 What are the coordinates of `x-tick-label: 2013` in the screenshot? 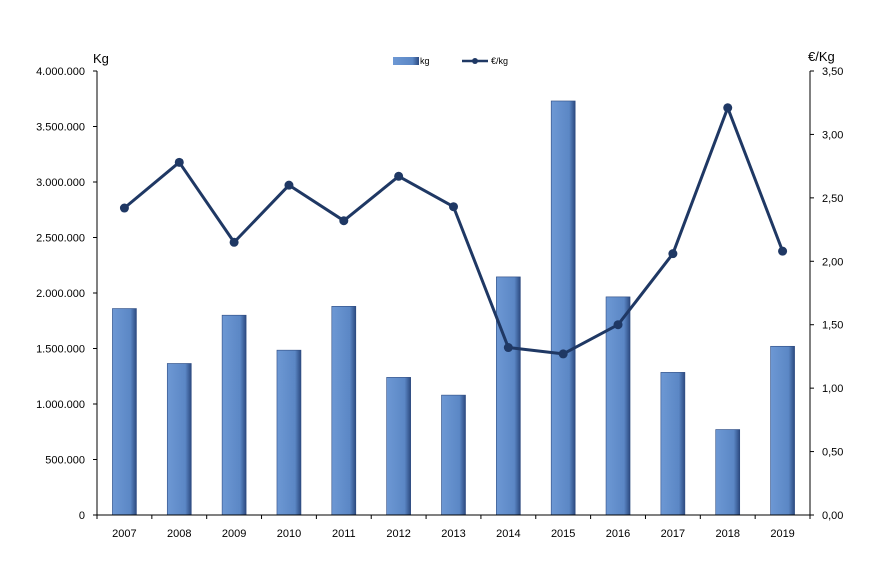 It's located at (453, 534).